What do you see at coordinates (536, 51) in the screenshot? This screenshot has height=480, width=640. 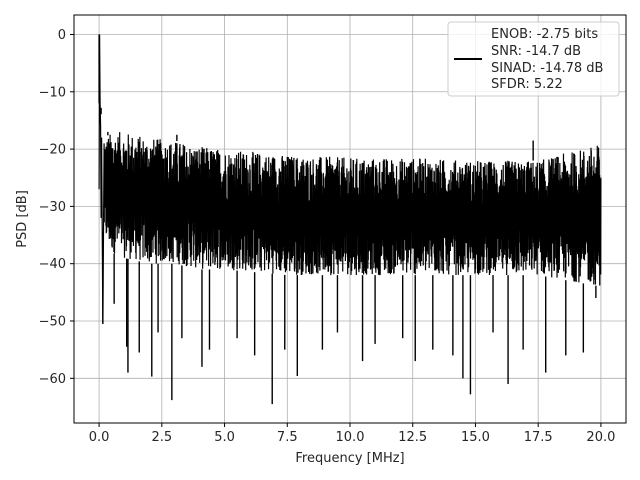 I see `legend-snr: SNR: -14.7 dB` at bounding box center [536, 51].